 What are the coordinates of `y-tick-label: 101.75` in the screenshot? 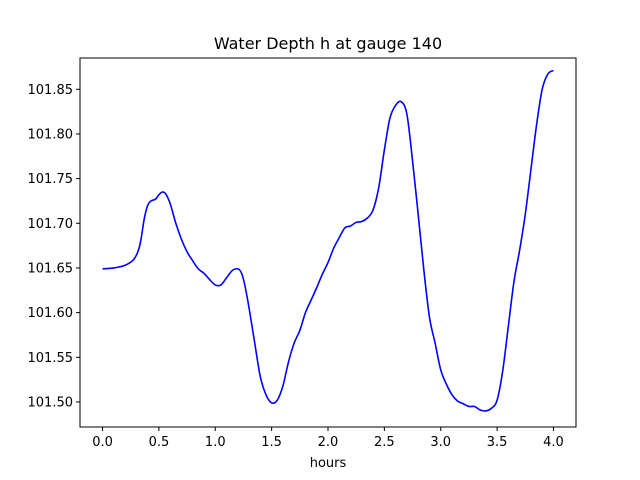 It's located at (51, 179).